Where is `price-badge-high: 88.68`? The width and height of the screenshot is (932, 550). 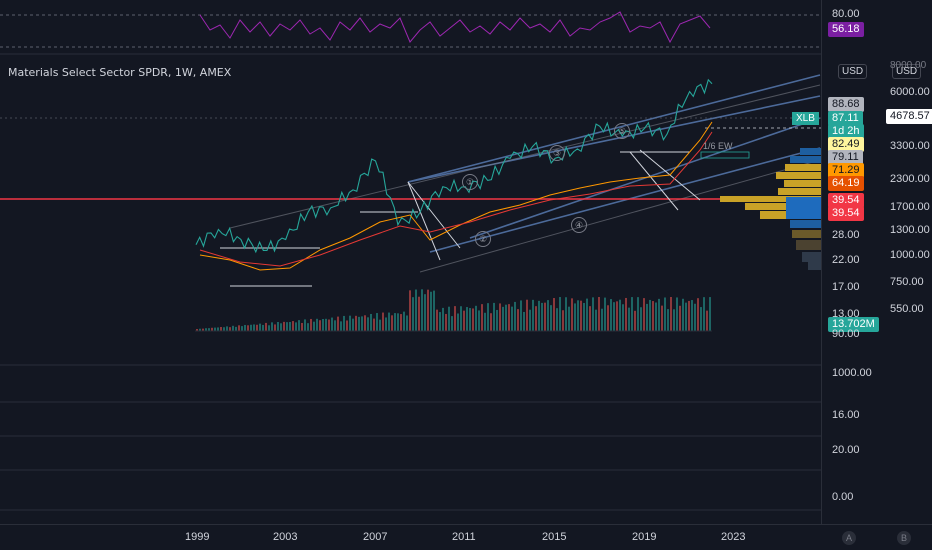 price-badge-high: 88.68 is located at coordinates (846, 104).